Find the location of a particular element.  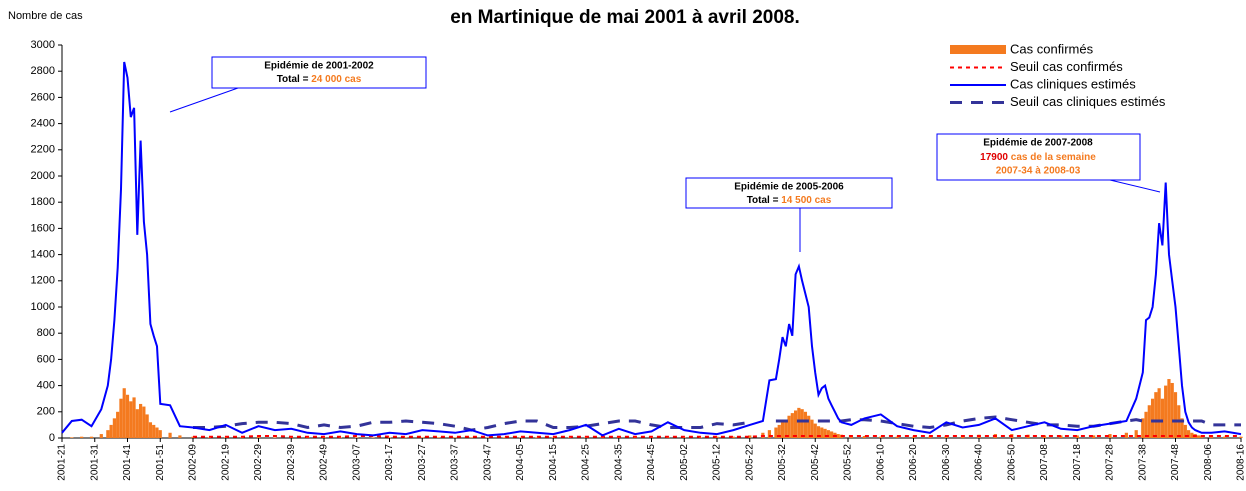

total-value: 24 000 cas is located at coordinates (336, 79).